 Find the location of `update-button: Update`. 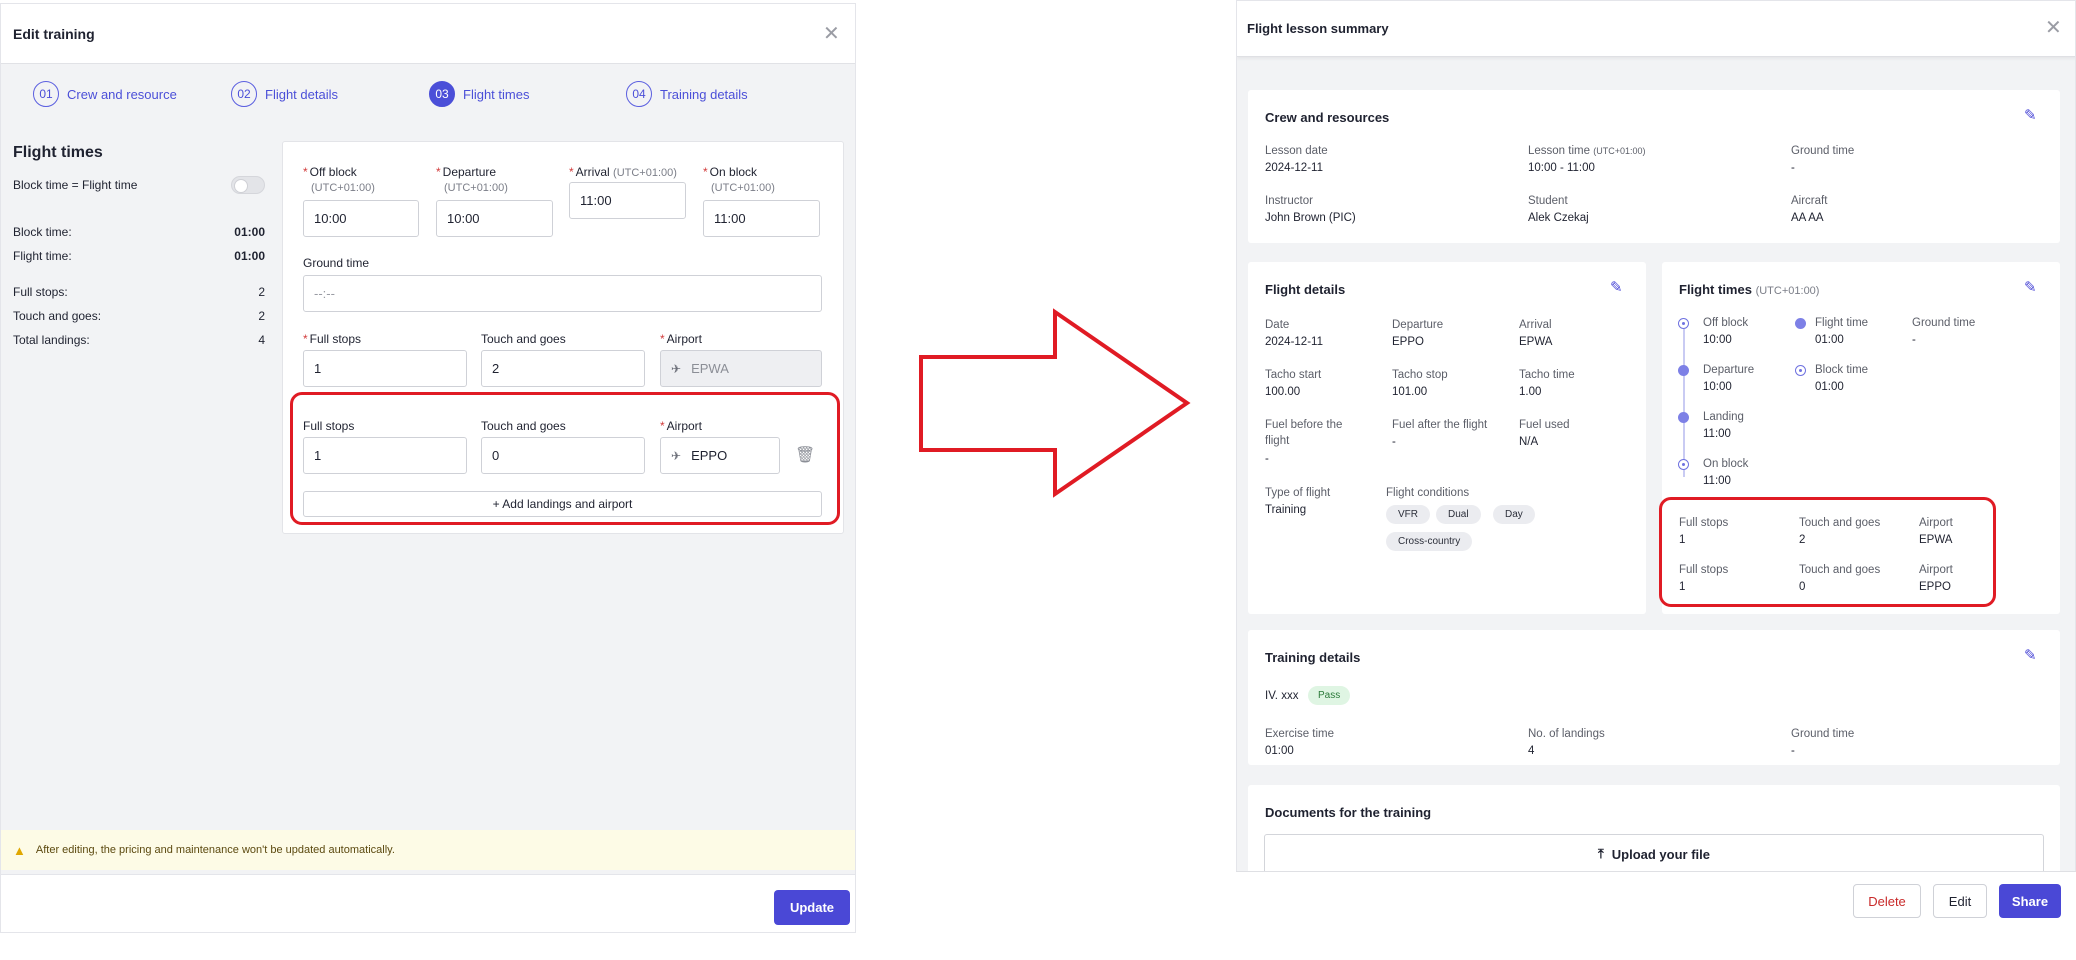

update-button: Update is located at coordinates (812, 907).